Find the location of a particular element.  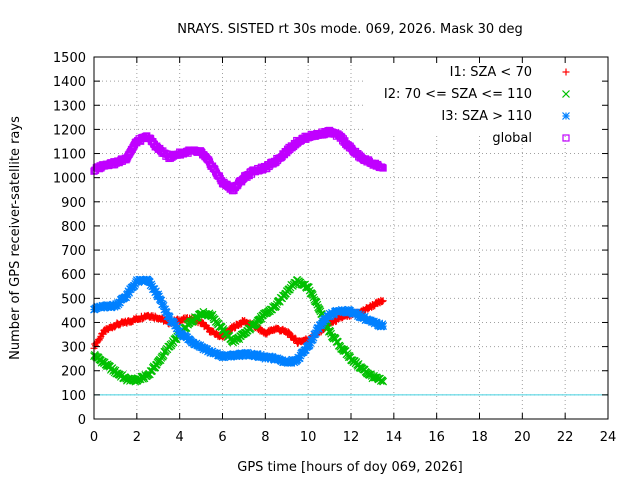

y-tick-label: 1300 is located at coordinates (69, 106).